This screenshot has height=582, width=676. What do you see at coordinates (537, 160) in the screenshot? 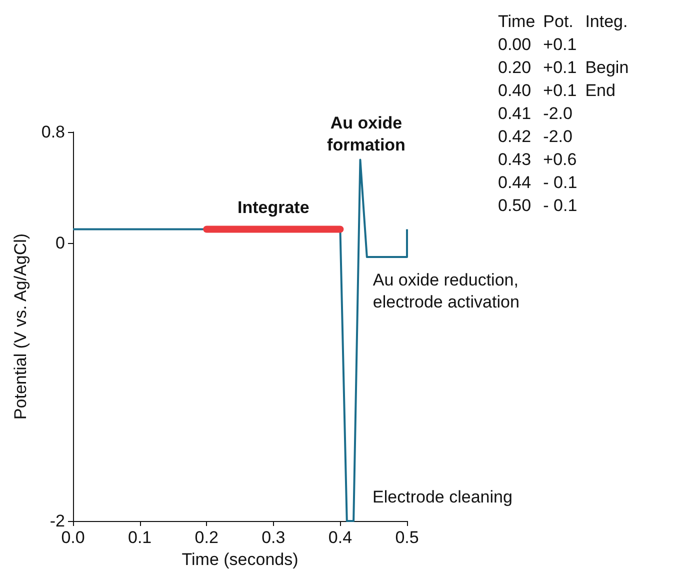
I see `text: 0.43 +0.6` at bounding box center [537, 160].